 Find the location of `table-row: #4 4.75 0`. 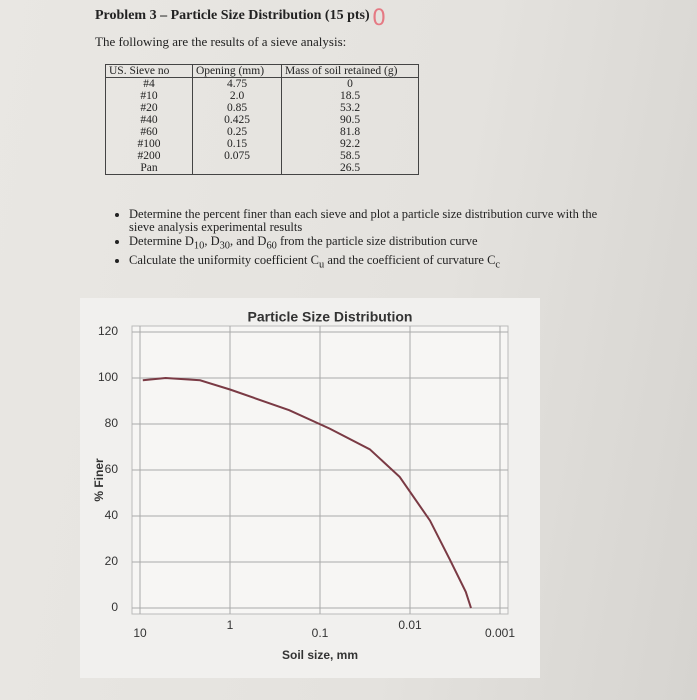

table-row: #4 4.75 0 is located at coordinates (262, 83).